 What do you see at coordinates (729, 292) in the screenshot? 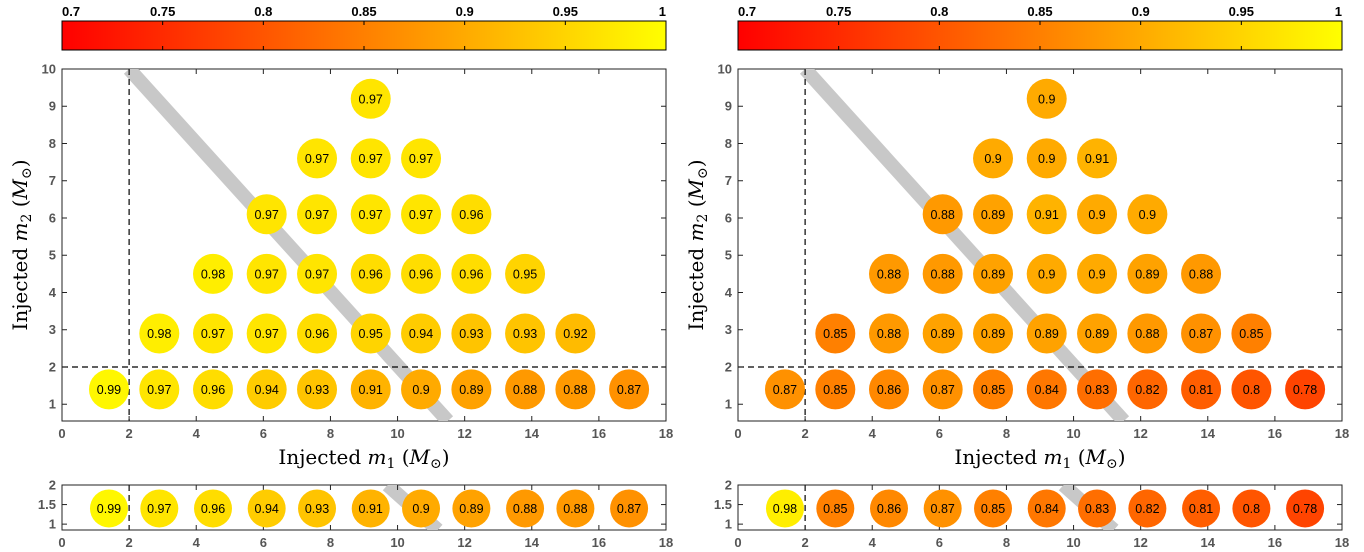
I see `y-tick-label: 4` at bounding box center [729, 292].